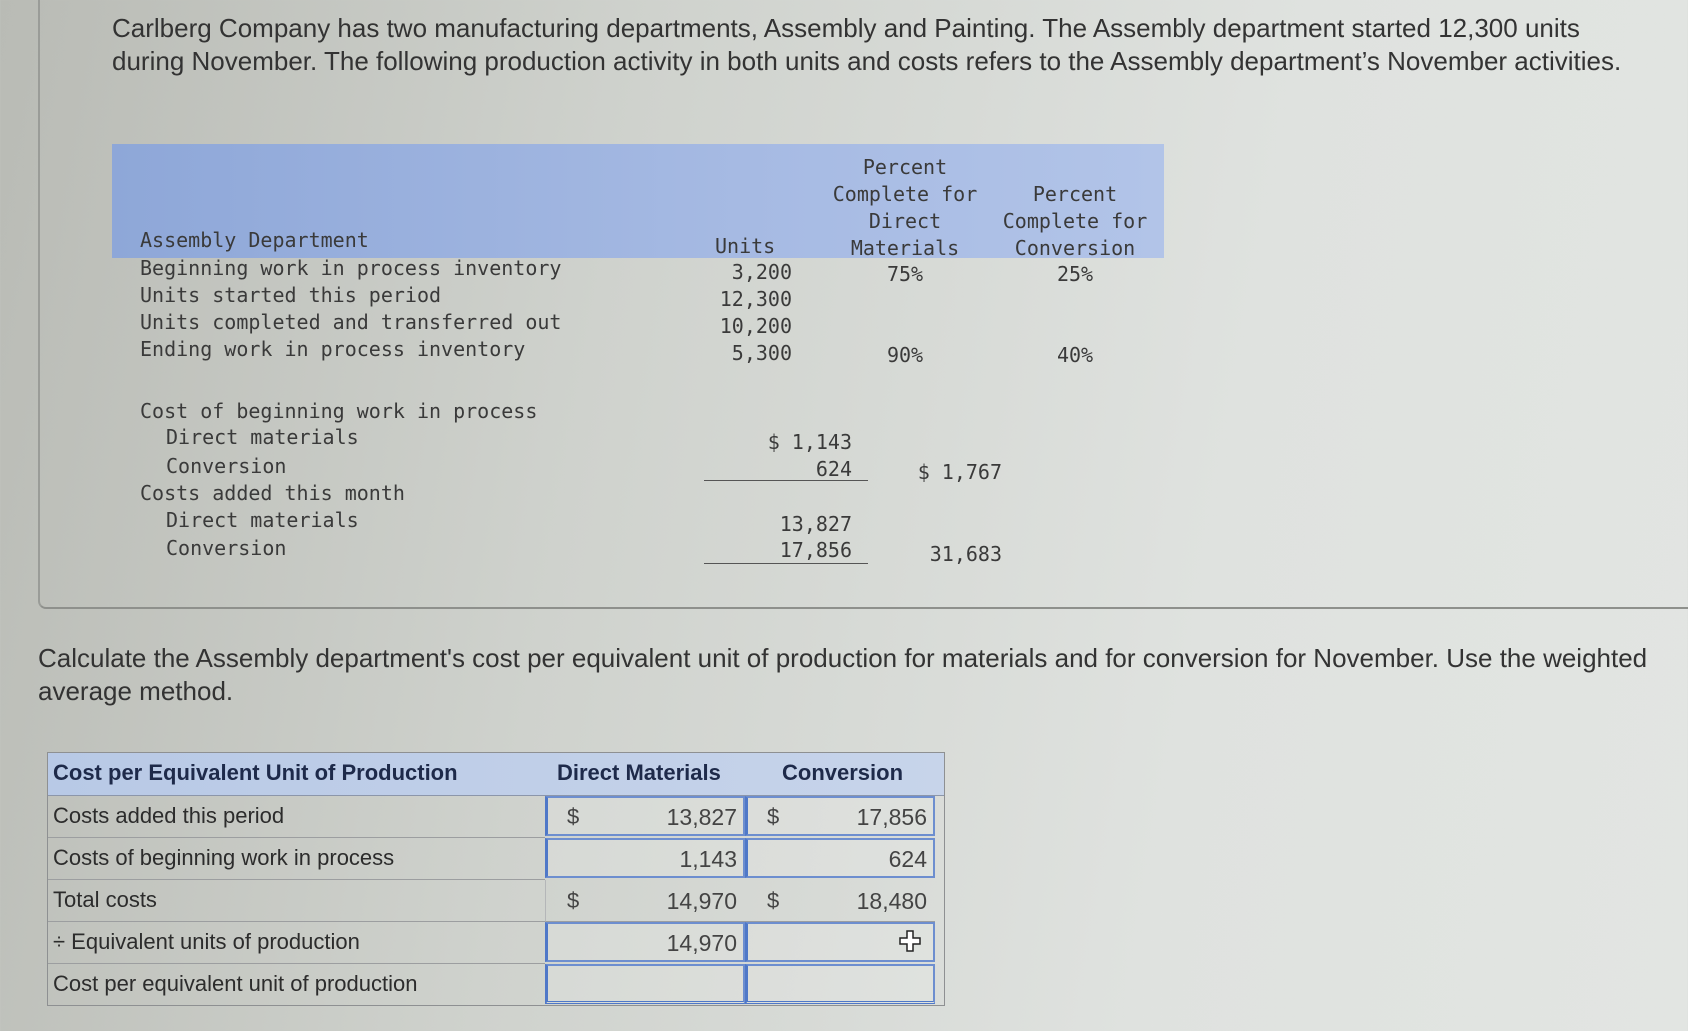 This screenshot has width=1688, height=1031. I want to click on conv-equiv-units-input, so click(840, 942).